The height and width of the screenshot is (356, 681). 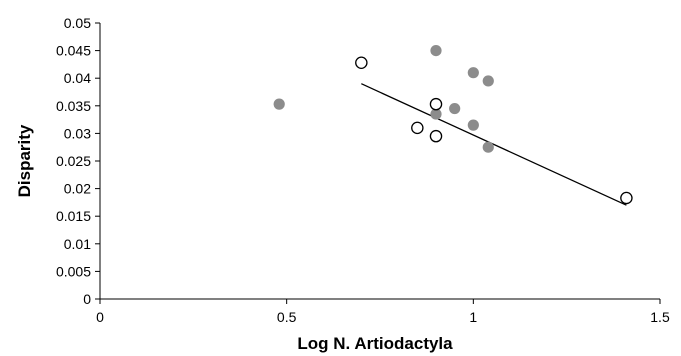 I want to click on x-axis-ticks: 0 0.5 1 1.5, so click(x=383, y=312).